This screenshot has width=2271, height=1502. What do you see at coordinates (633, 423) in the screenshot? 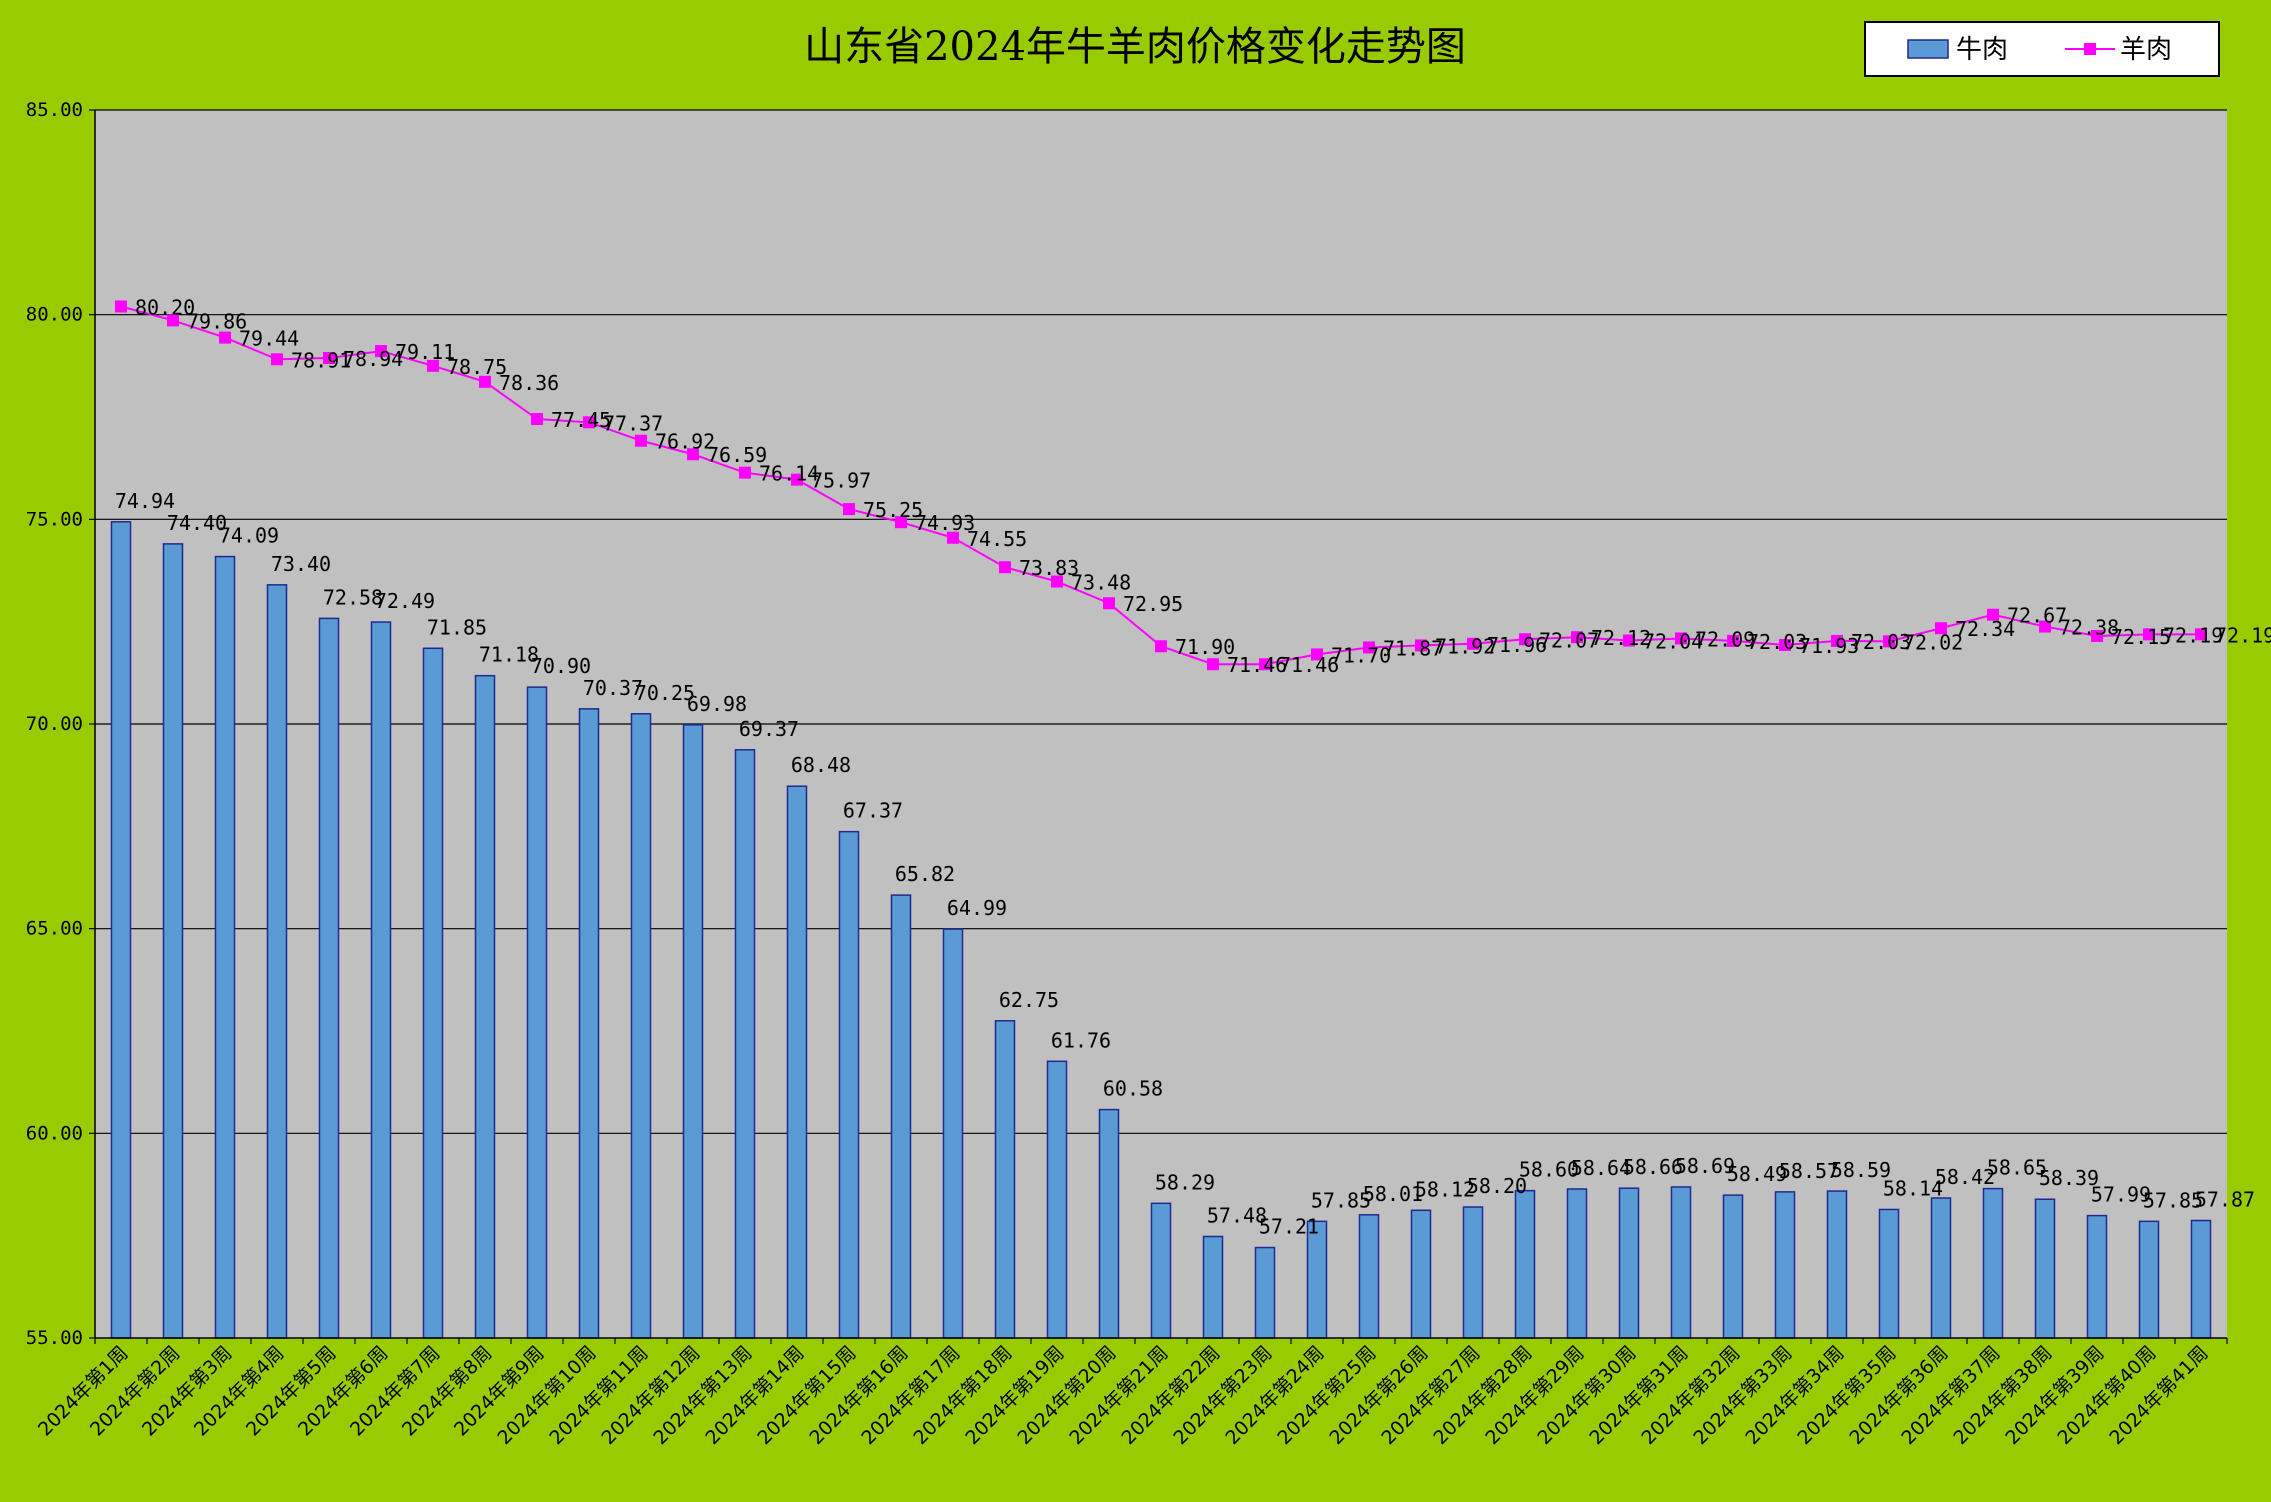
I see `line-data-label: 77.37` at bounding box center [633, 423].